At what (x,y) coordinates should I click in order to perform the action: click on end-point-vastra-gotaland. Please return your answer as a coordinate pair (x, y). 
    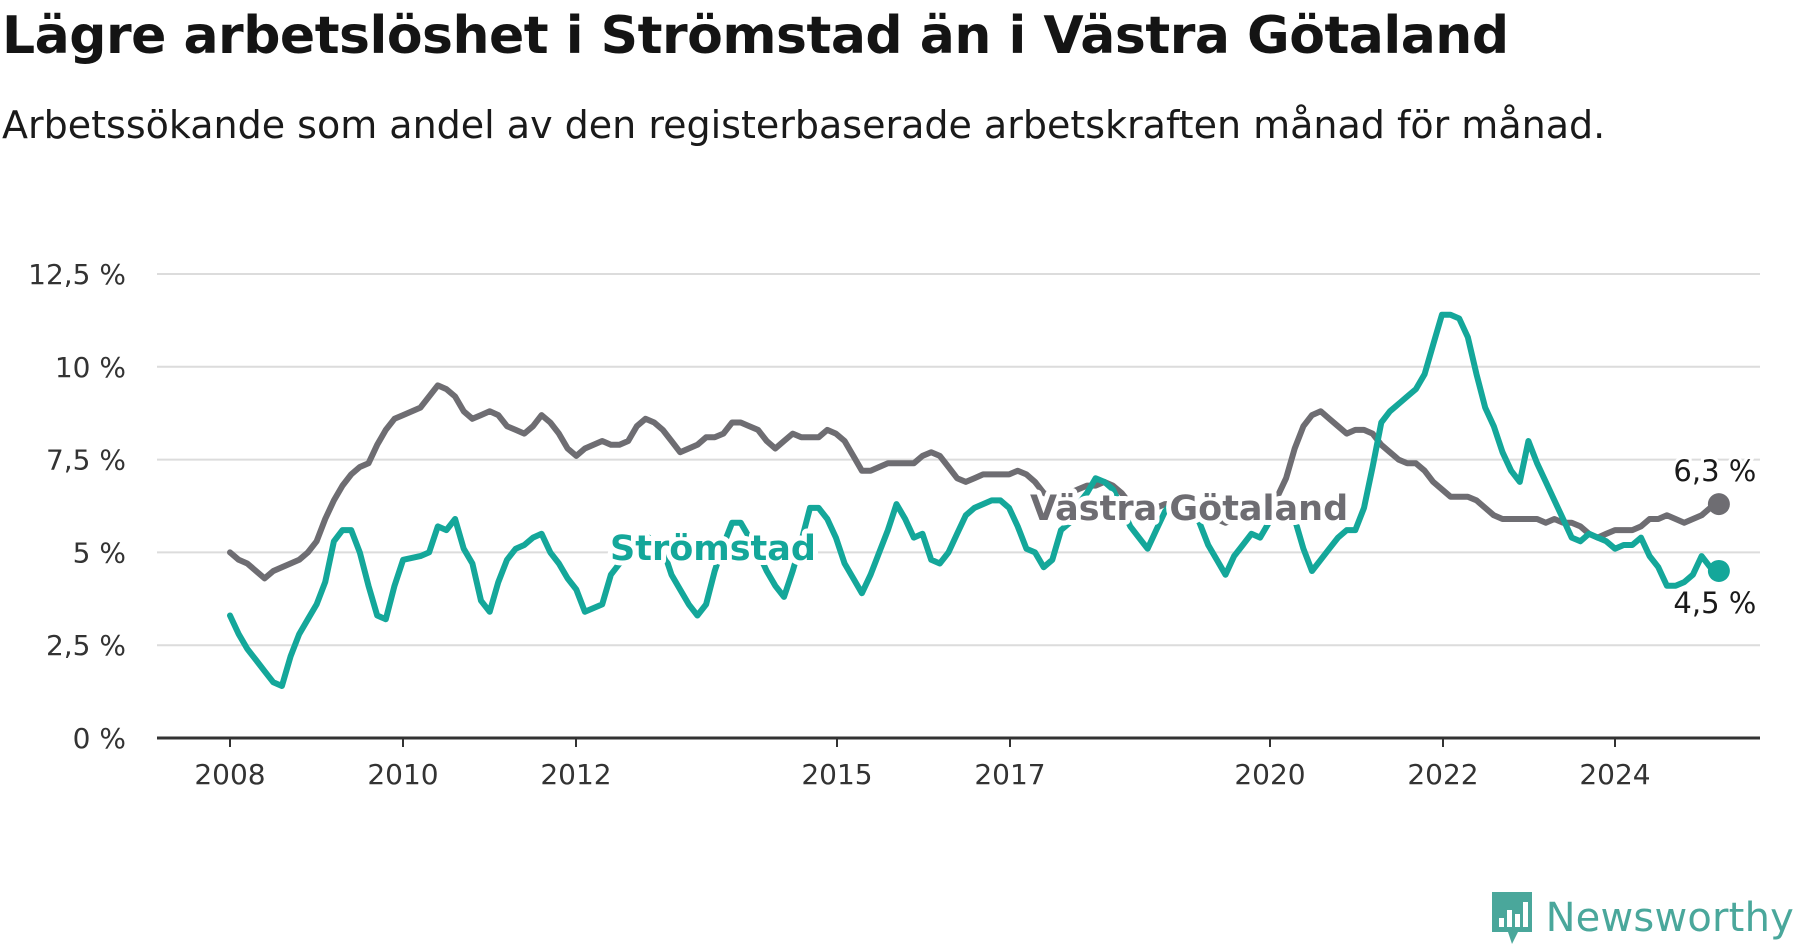
    Looking at the image, I should click on (1718, 504).